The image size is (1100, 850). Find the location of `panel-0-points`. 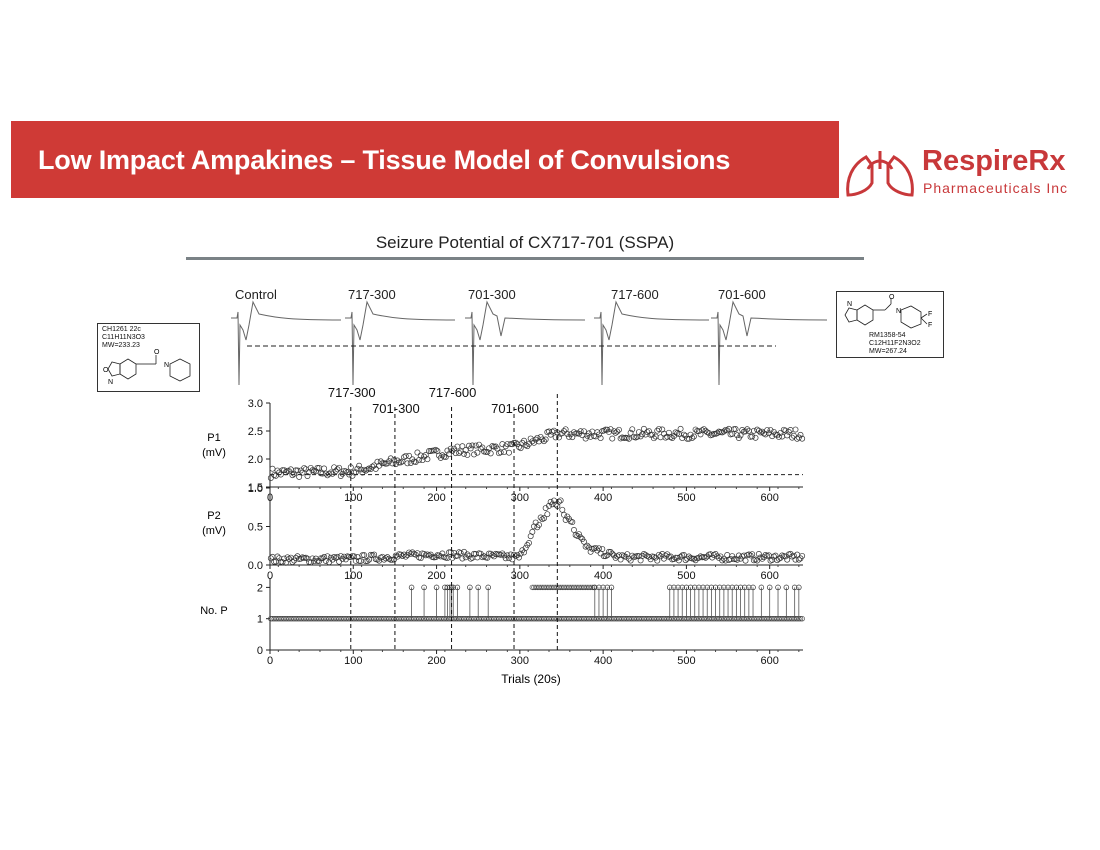

panel-0-points is located at coordinates (536, 453).